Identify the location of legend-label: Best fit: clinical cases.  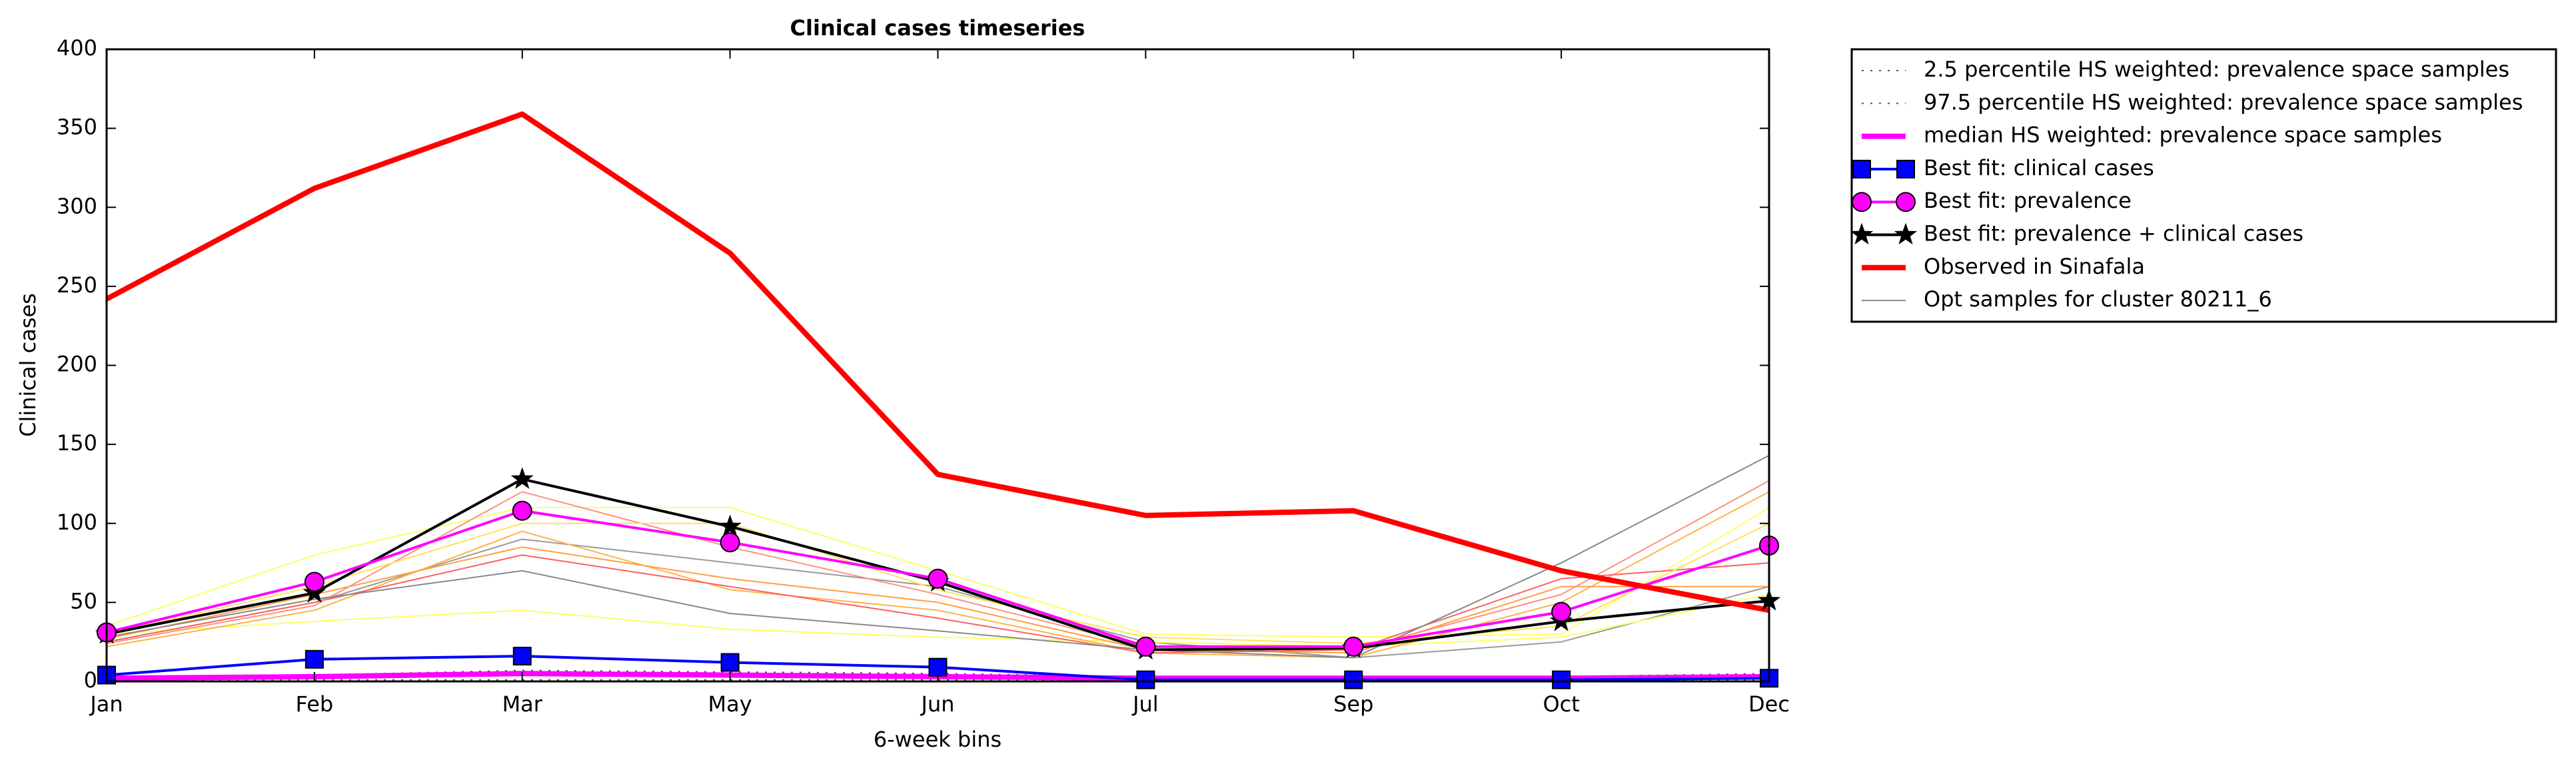
(2039, 168).